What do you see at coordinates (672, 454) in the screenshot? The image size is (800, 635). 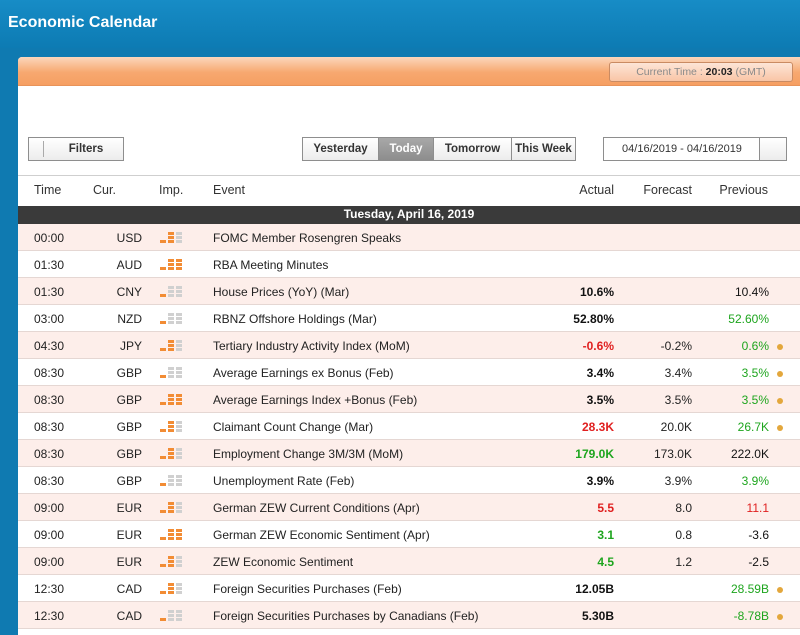 I see `row-forecast: 173.0K` at bounding box center [672, 454].